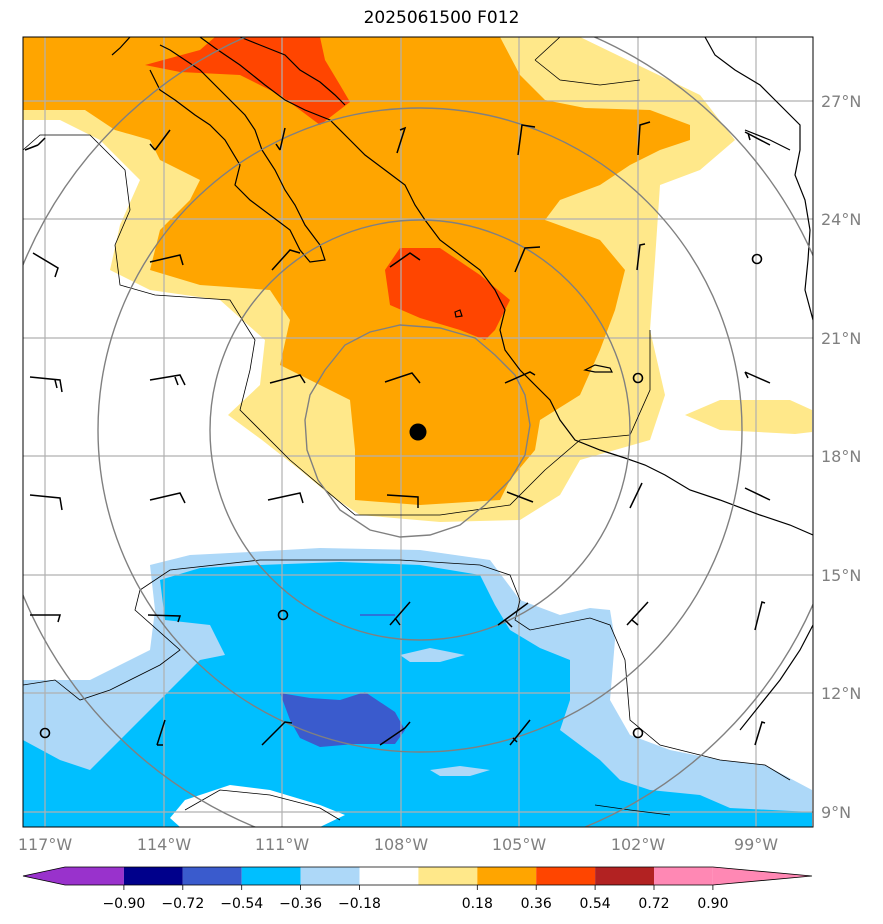  I want to click on gulf-mexico-east-coast, so click(758, 179).